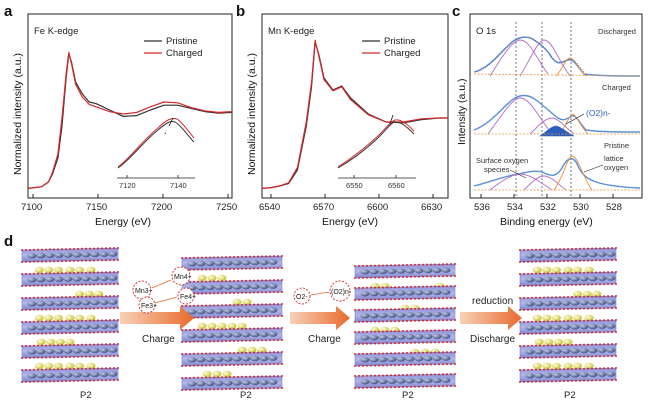 This screenshot has width=650, height=408. I want to click on peroxo-pointer, so click(575, 119).